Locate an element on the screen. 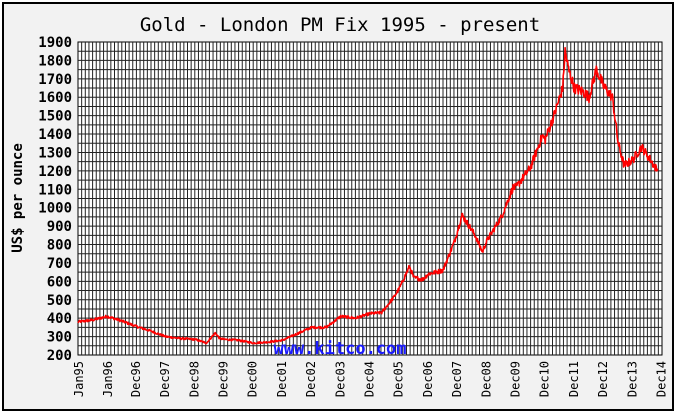  y-tick-label: 800 is located at coordinates (59, 246).